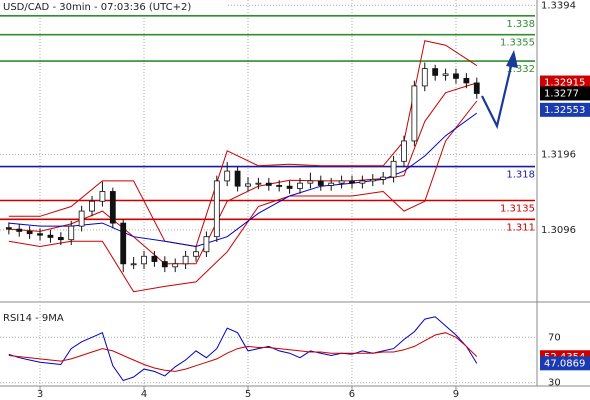  I want to click on value-marker-label: 47.0869, so click(564, 363).